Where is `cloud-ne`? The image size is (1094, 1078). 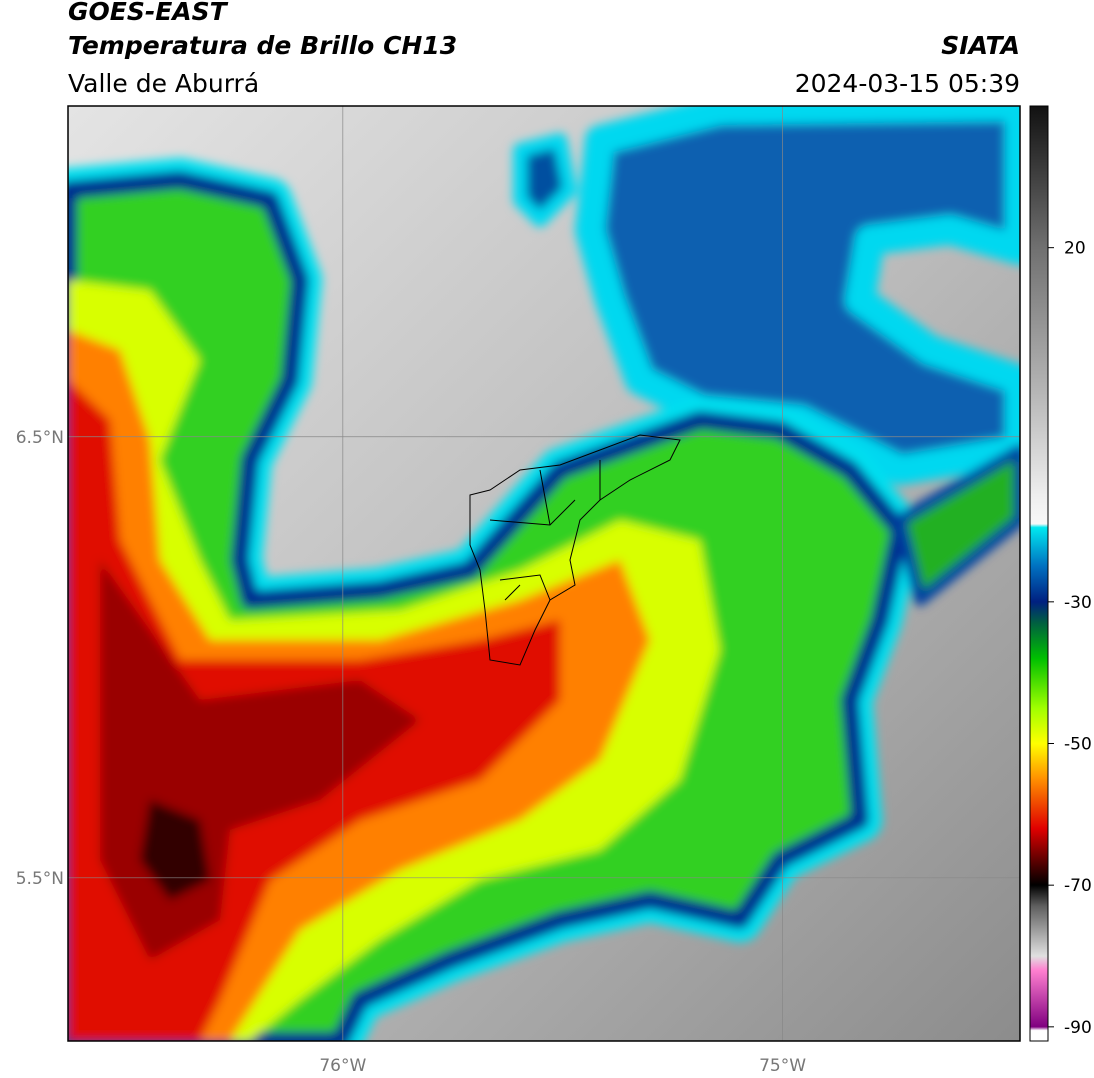
cloud-ne is located at coordinates (797, 295).